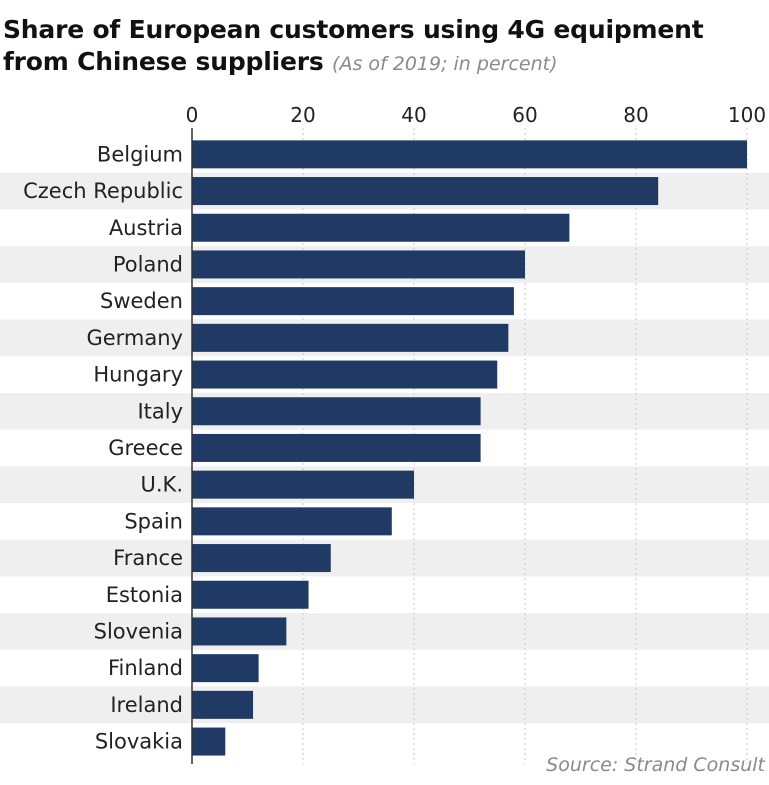  What do you see at coordinates (381, 227) in the screenshot?
I see `bar-austria` at bounding box center [381, 227].